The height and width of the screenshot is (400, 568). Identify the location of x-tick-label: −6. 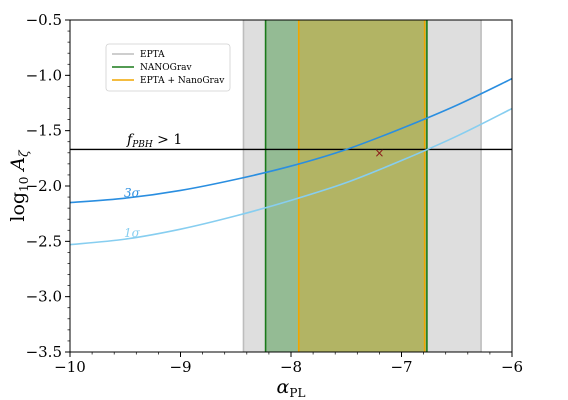
(512, 367).